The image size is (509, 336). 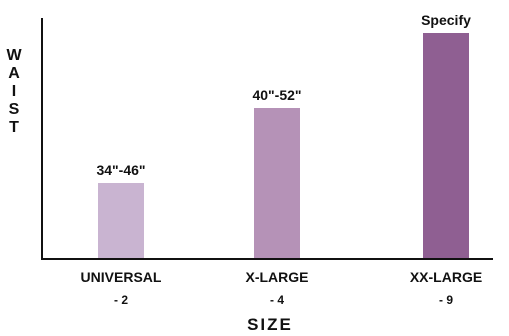 I want to click on y-axis-title-letter: T, so click(x=14, y=127).